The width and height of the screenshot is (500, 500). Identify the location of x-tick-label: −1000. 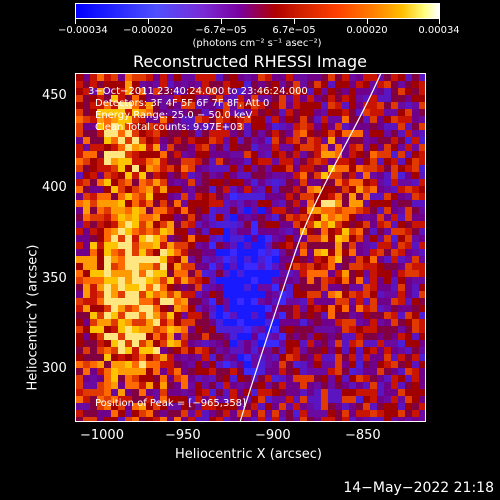
(102, 435).